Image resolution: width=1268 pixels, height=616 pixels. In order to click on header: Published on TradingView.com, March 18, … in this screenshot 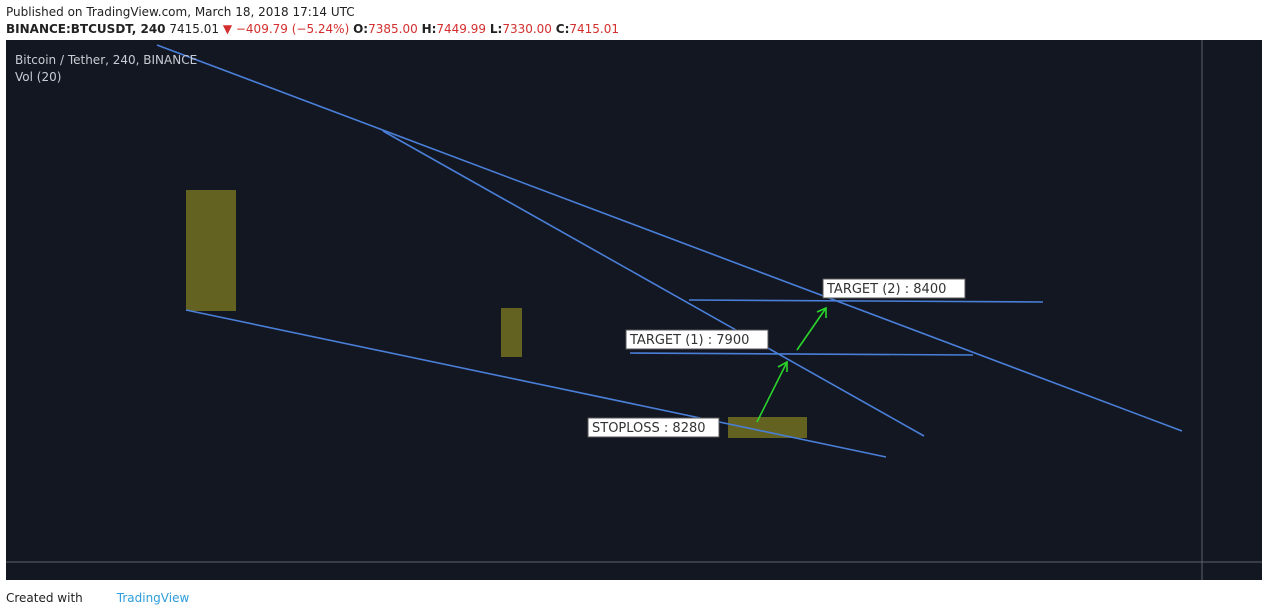, I will do `click(312, 21)`.